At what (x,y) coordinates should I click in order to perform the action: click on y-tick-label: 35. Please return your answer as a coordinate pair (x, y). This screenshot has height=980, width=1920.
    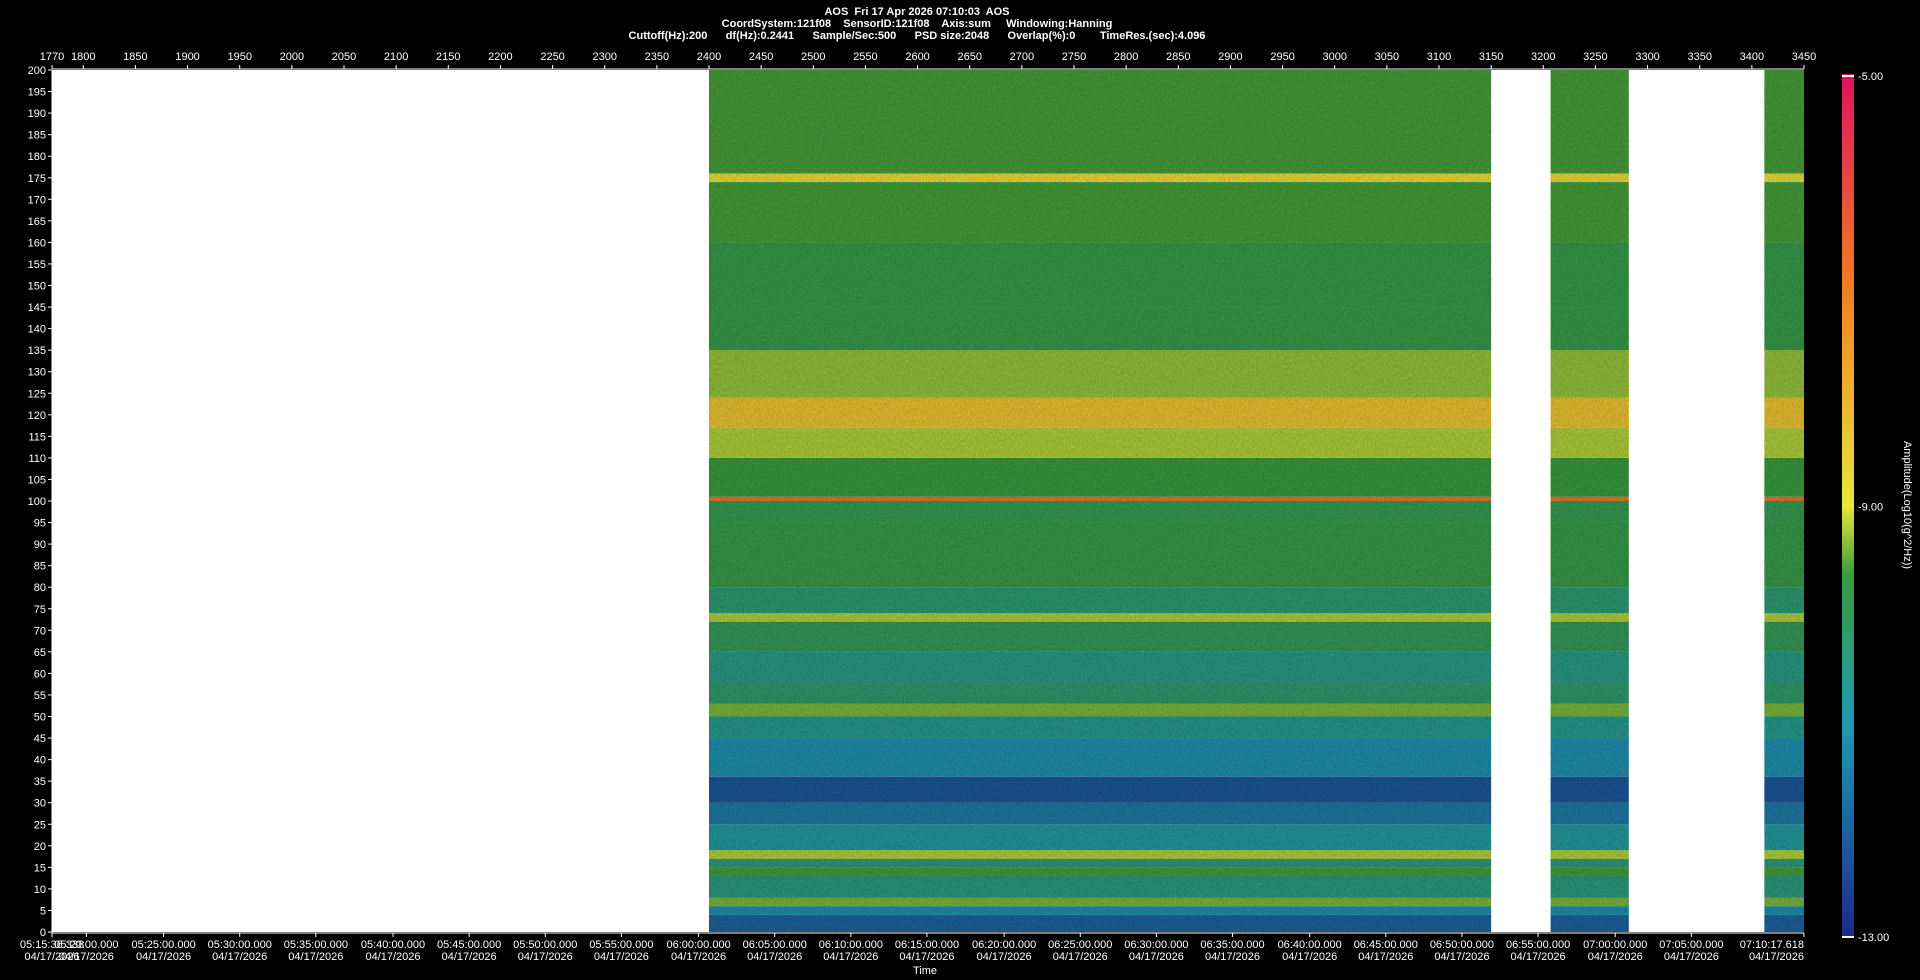
    Looking at the image, I should click on (40, 782).